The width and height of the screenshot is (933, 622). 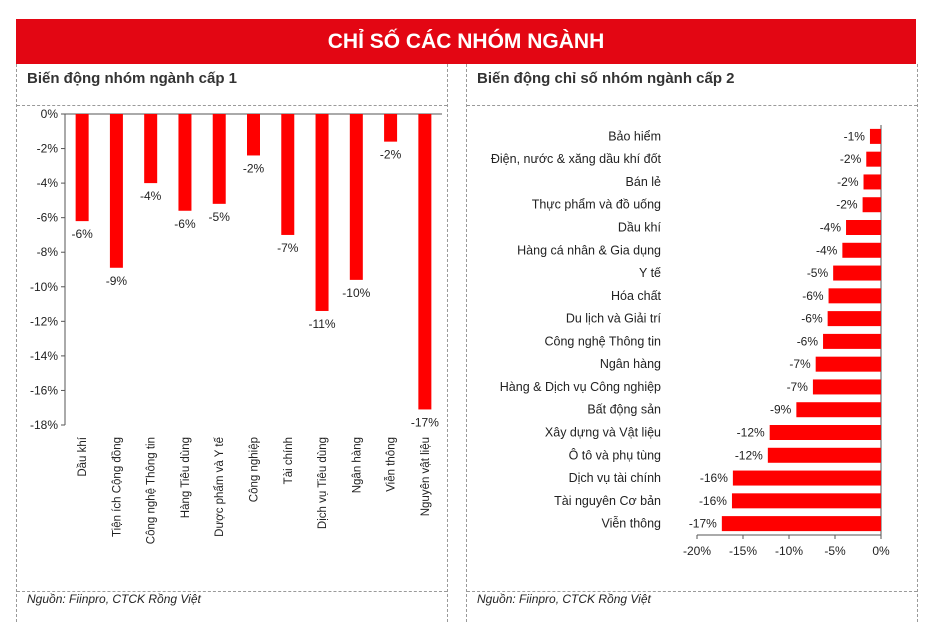 I want to click on x-category-label: Nguyên vật liệu, so click(x=426, y=476).